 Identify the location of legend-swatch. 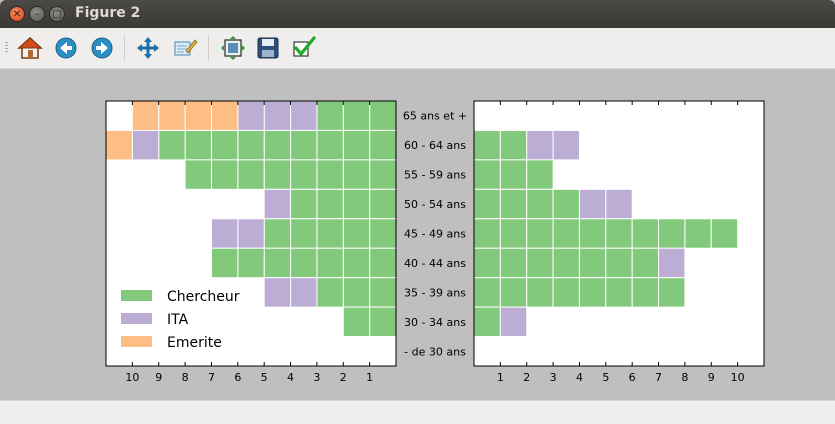
(136, 295).